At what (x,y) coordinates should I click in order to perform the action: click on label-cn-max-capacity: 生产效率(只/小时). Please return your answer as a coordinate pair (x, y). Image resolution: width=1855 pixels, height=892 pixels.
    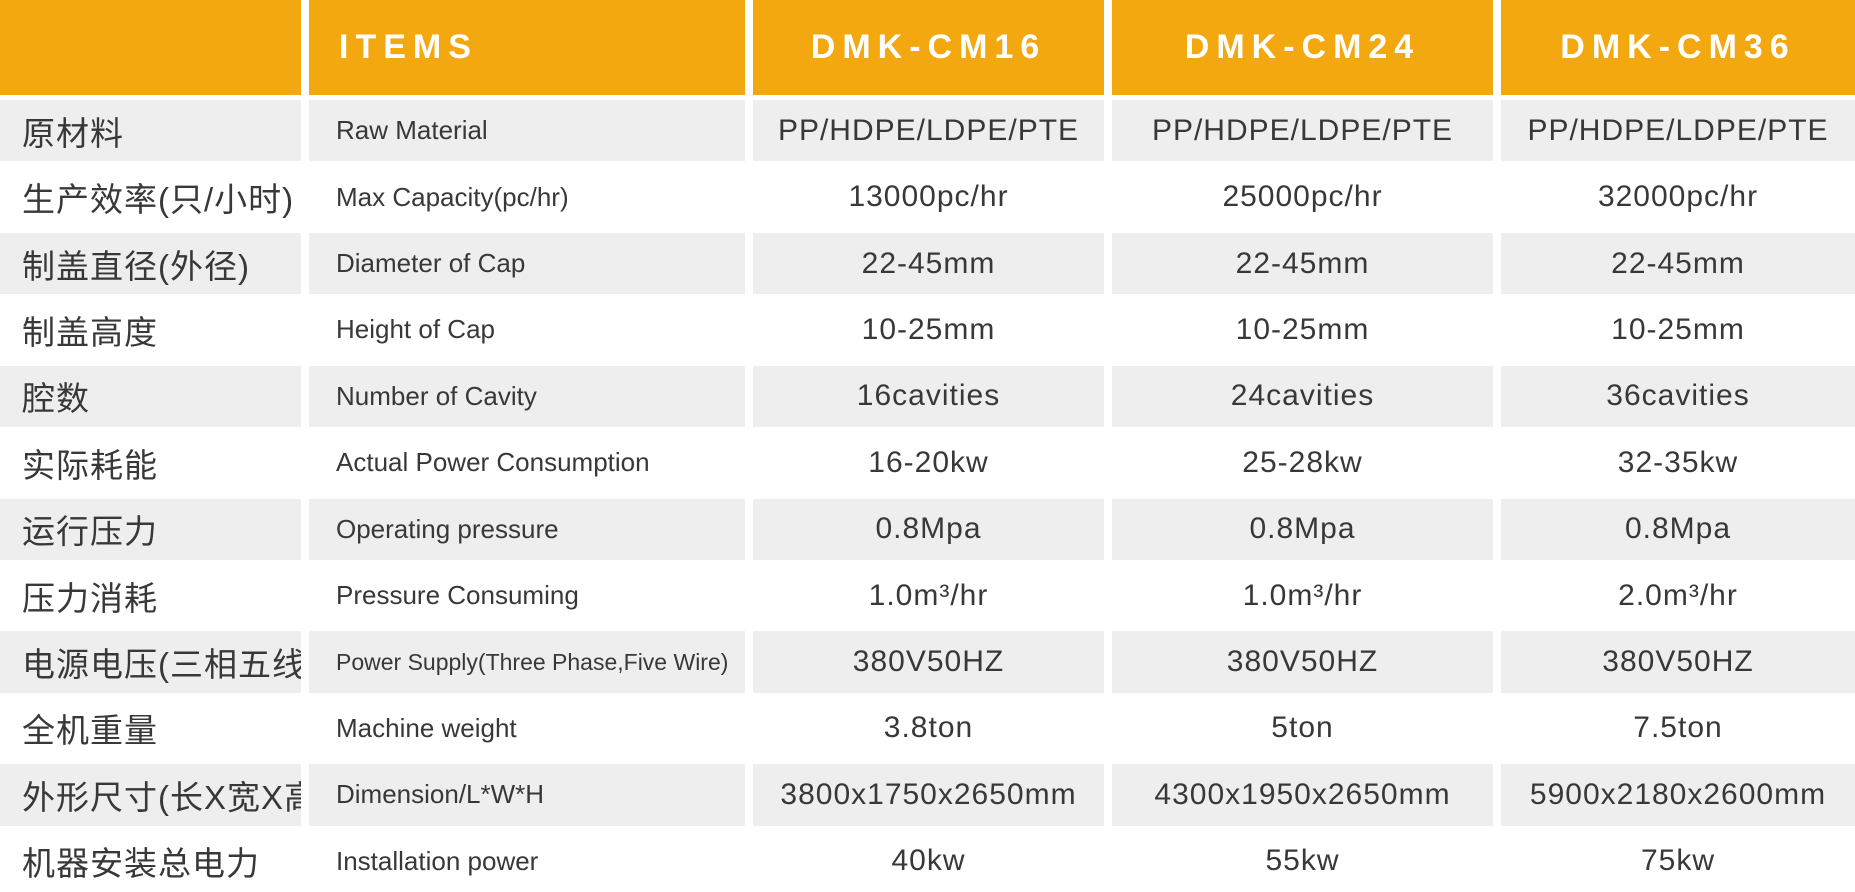
    Looking at the image, I should click on (150, 197).